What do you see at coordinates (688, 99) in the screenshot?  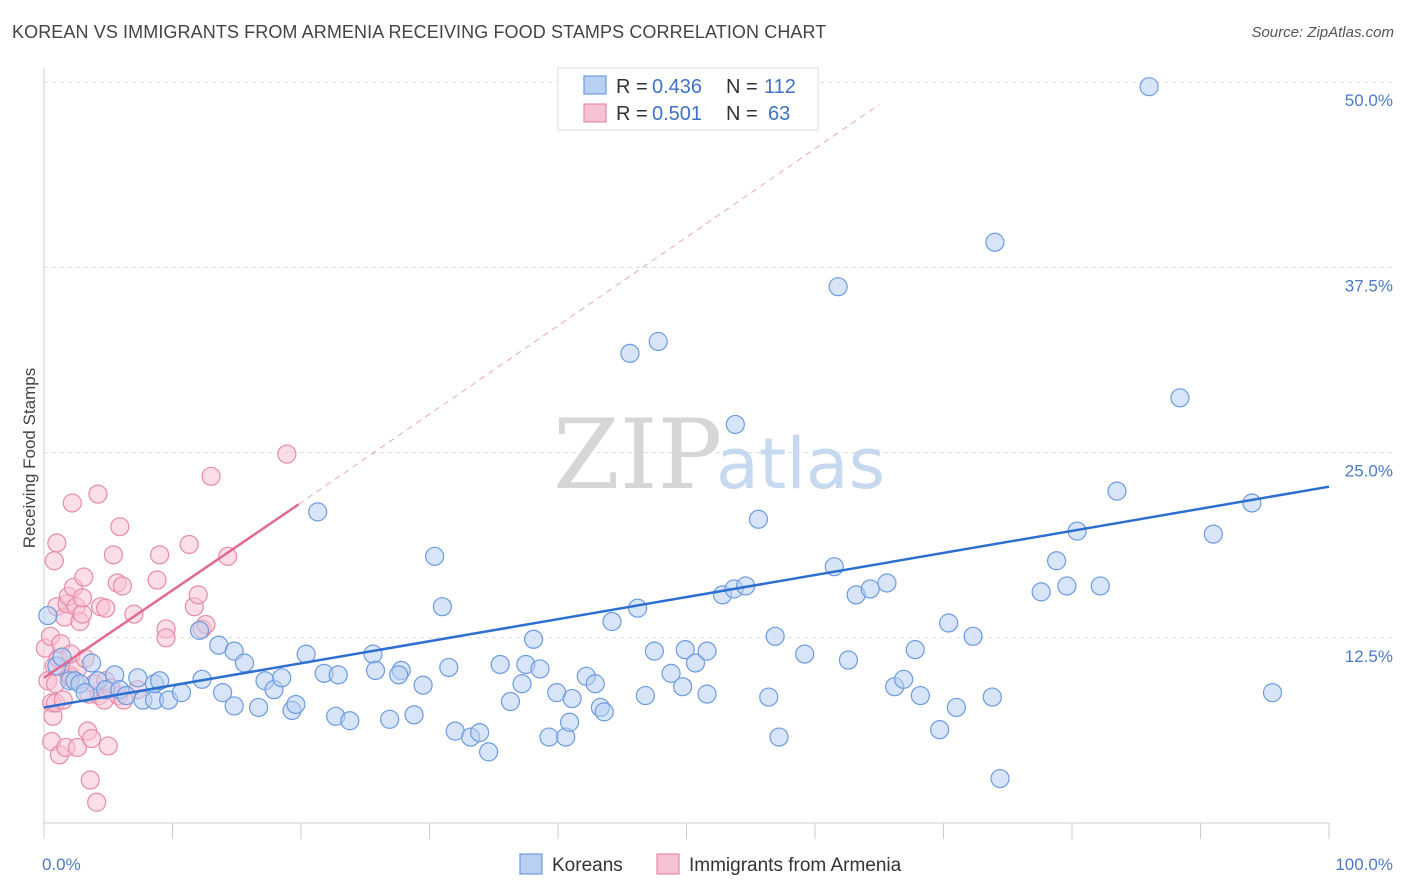 I see `legend: R = 0.436 N = 112 R = 0.501 N = 63` at bounding box center [688, 99].